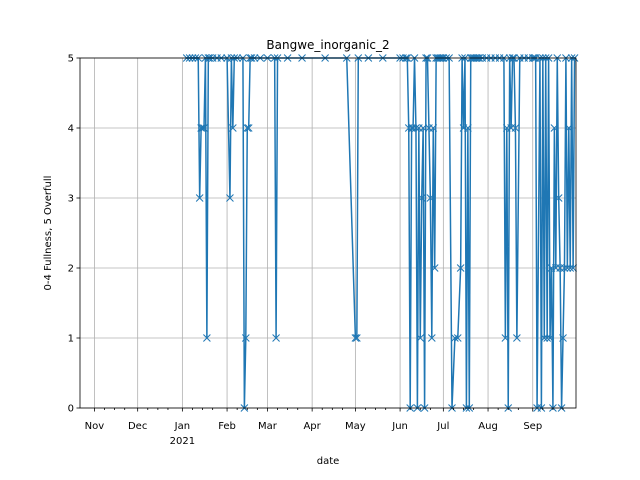 The width and height of the screenshot is (640, 480). Describe the element at coordinates (227, 426) in the screenshot. I see `x-tick-label: Feb` at that location.